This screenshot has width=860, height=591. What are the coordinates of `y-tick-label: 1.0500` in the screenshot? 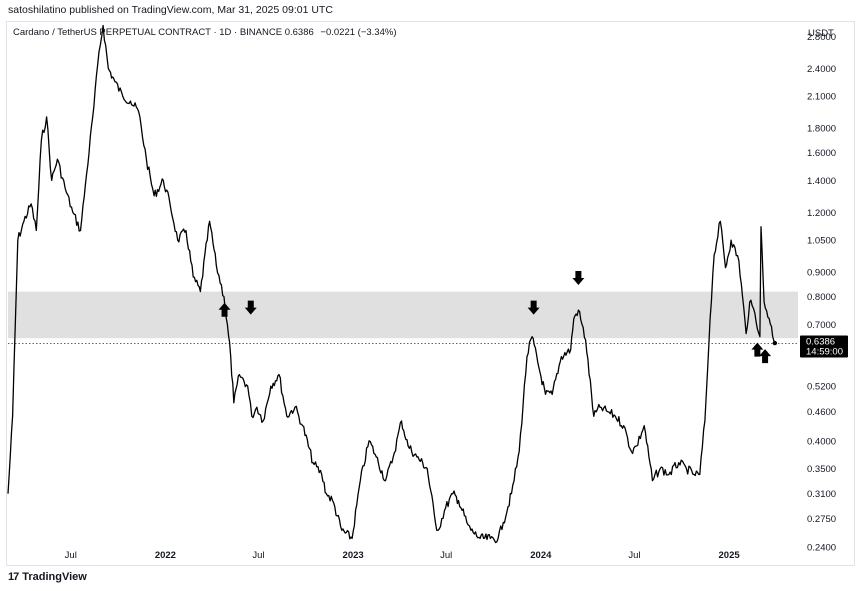 It's located at (821, 241).